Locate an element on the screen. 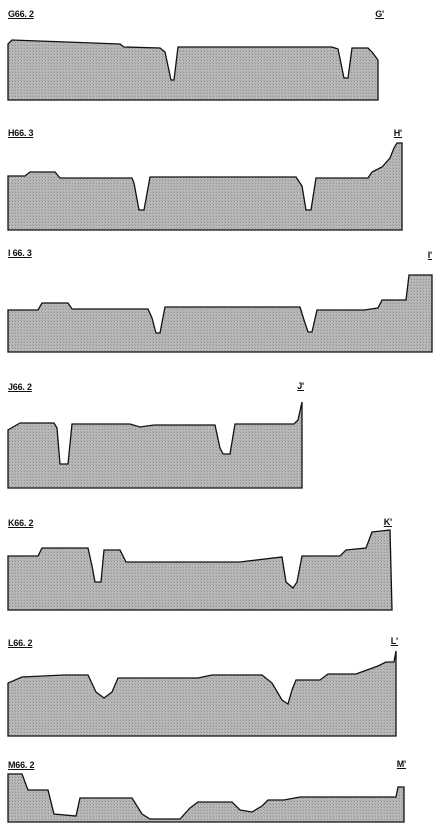 This screenshot has height=840, width=438. profile-i-cross-section is located at coordinates (220, 313).